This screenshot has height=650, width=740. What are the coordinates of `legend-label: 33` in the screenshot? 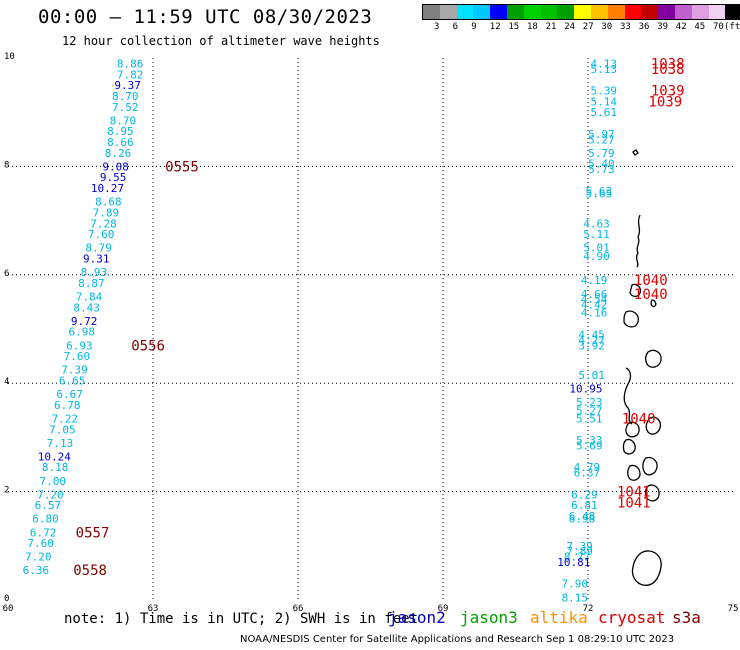 It's located at (625, 27).